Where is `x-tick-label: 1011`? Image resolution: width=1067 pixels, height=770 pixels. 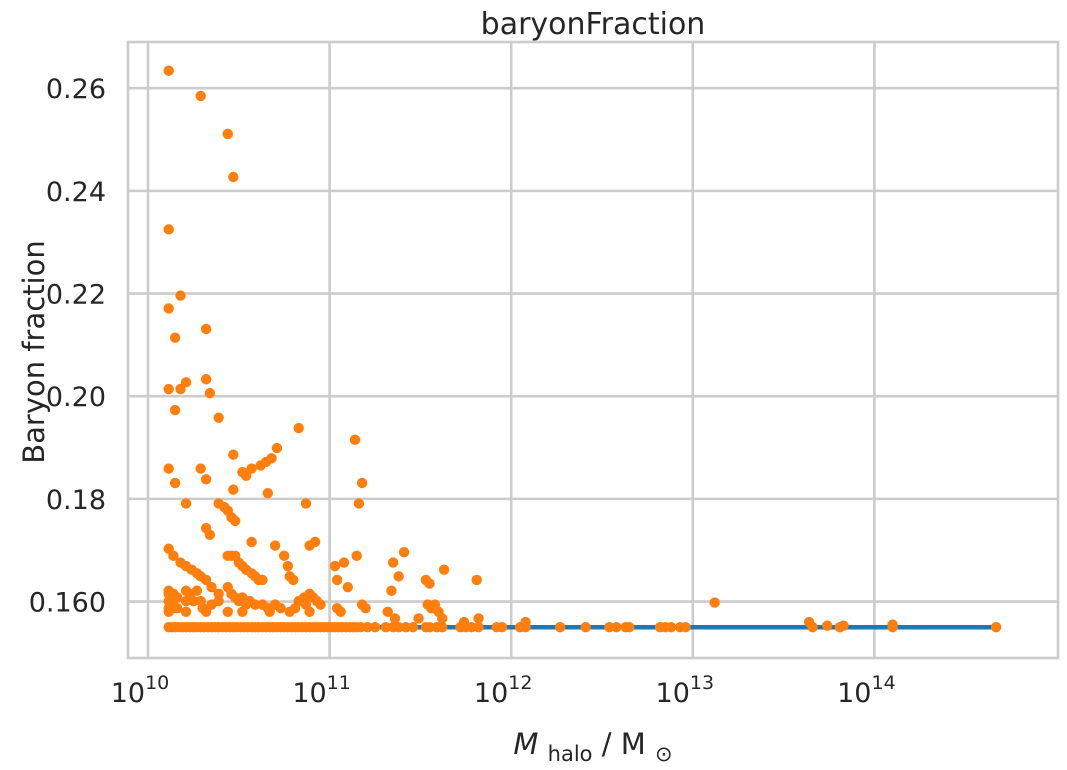 x-tick-label: 1011 is located at coordinates (321, 690).